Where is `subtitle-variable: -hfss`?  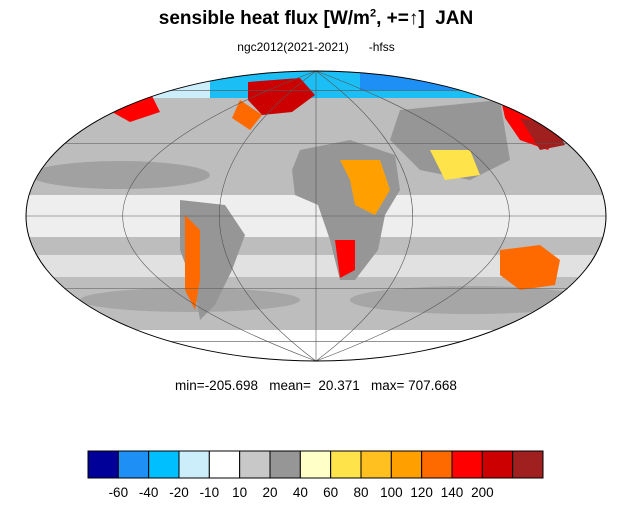 subtitle-variable: -hfss is located at coordinates (381, 47).